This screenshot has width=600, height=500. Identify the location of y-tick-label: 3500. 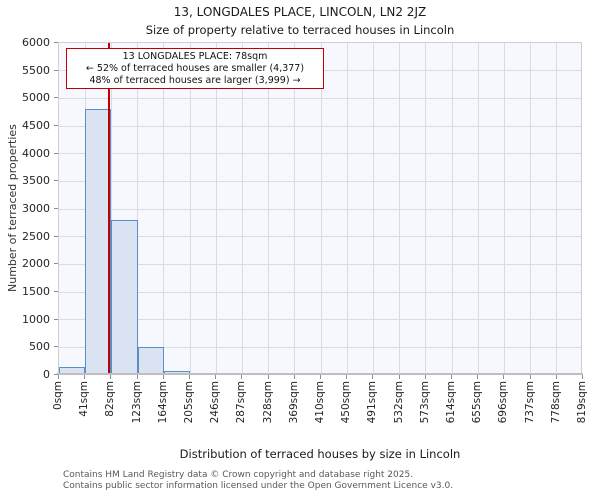
(36, 181).